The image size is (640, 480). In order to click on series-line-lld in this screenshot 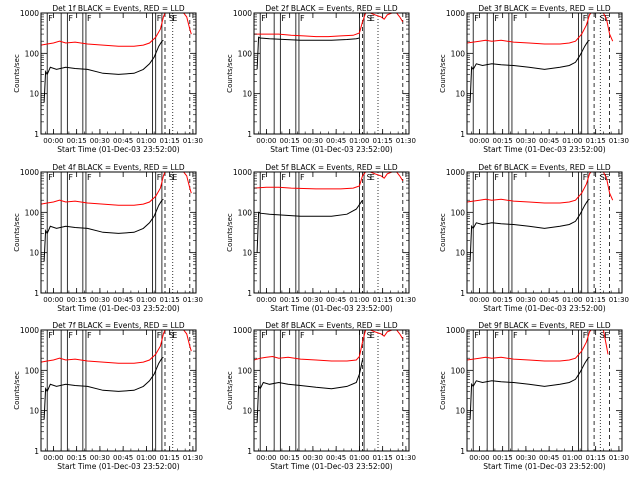, I will do `click(540, 187)`.